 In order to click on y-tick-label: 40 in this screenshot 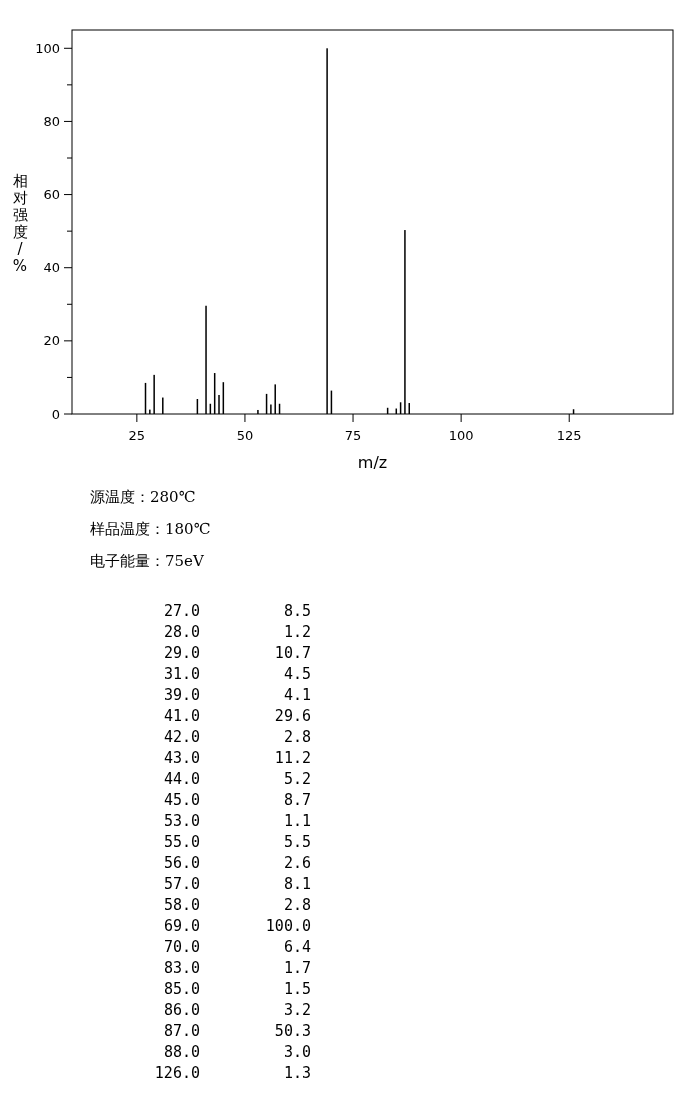, I will do `click(51, 268)`.